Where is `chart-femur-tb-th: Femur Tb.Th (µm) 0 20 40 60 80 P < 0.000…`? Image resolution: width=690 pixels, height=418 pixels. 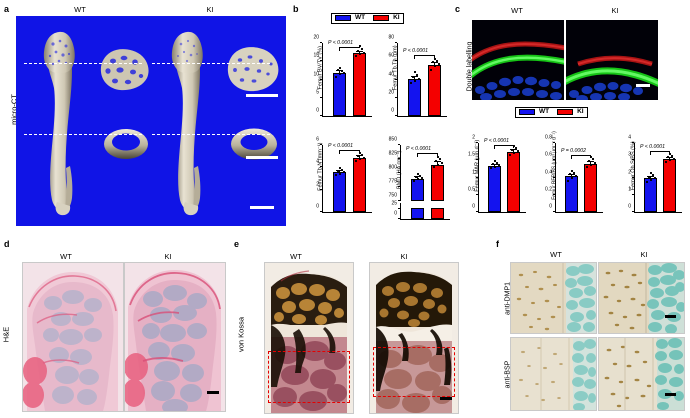 chart-femur-tb-th: Femur Tb.Th (µm) 0 20 40 60 80 P < 0.000… is located at coordinates (417, 76).